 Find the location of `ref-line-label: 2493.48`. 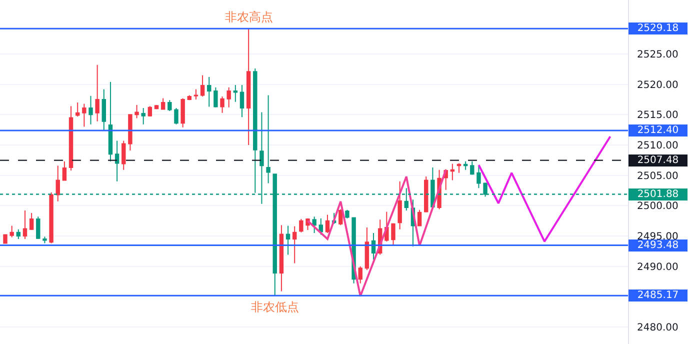

ref-line-label: 2493.48 is located at coordinates (658, 245).